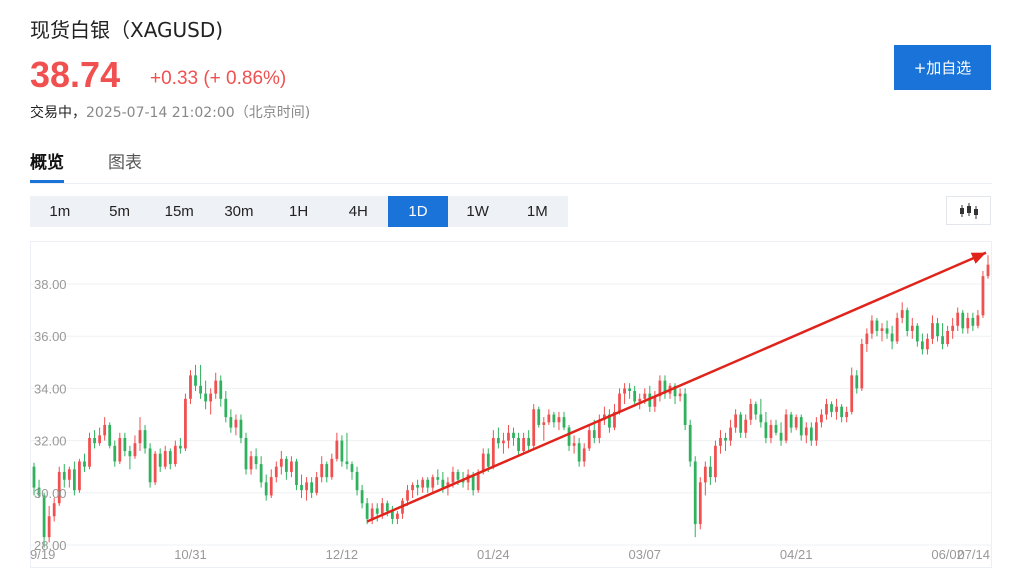 The width and height of the screenshot is (1024, 586). What do you see at coordinates (493, 554) in the screenshot?
I see `x-tick-label: 01/24` at bounding box center [493, 554].